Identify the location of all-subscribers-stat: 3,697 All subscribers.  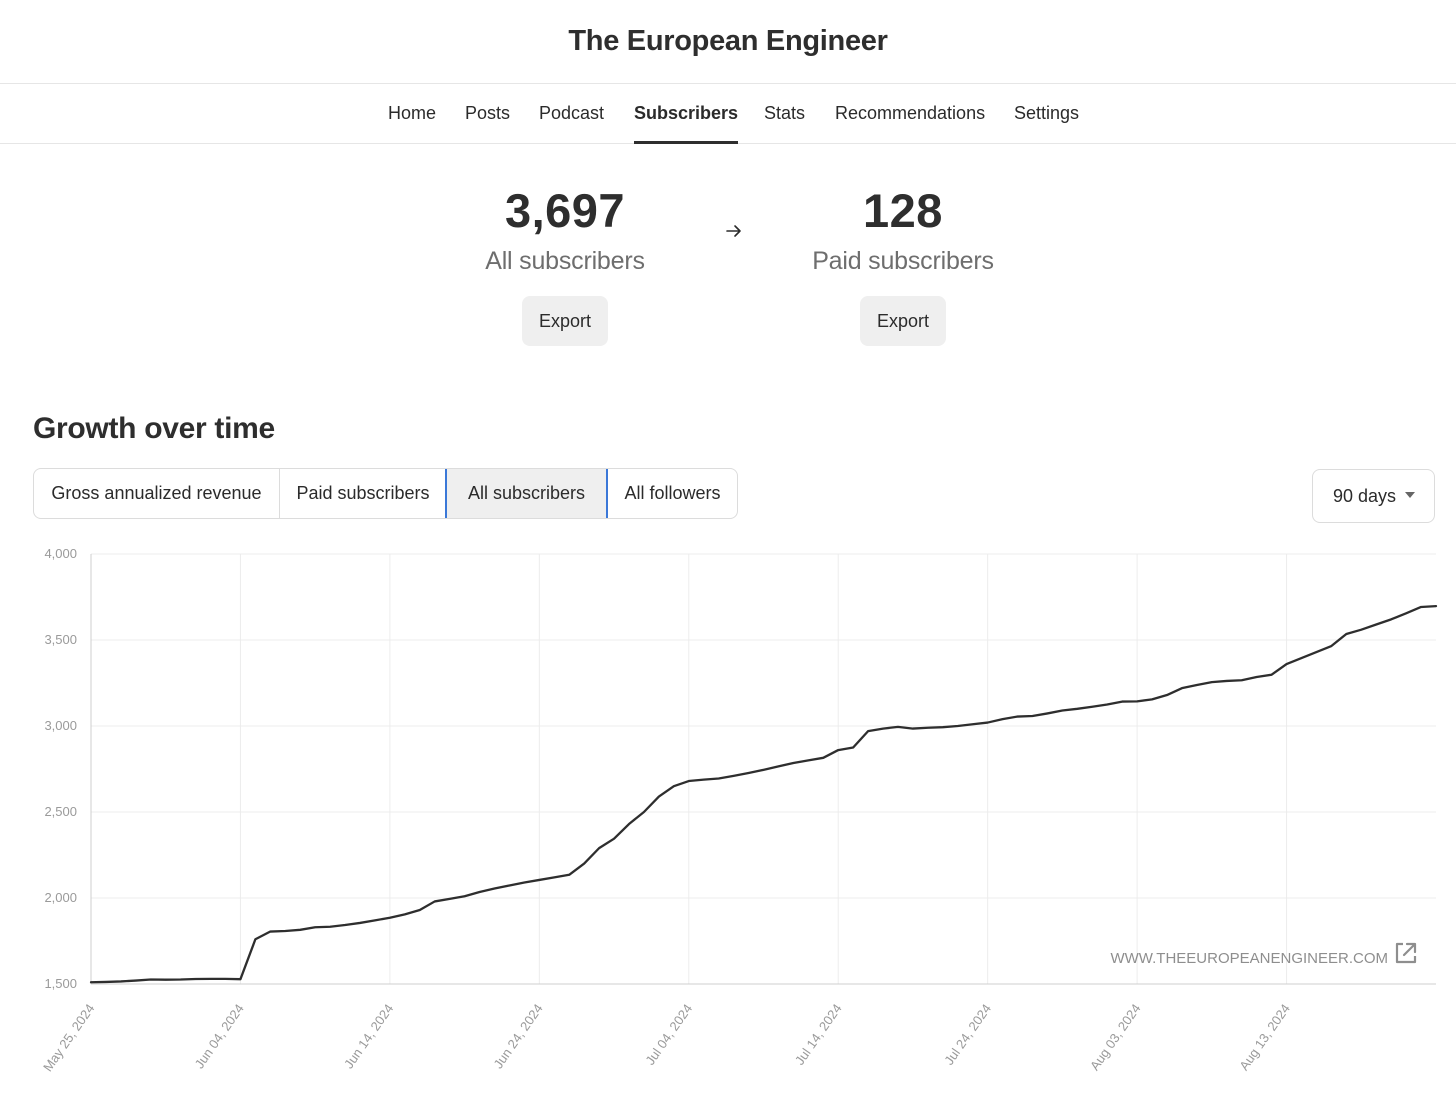
(565, 229).